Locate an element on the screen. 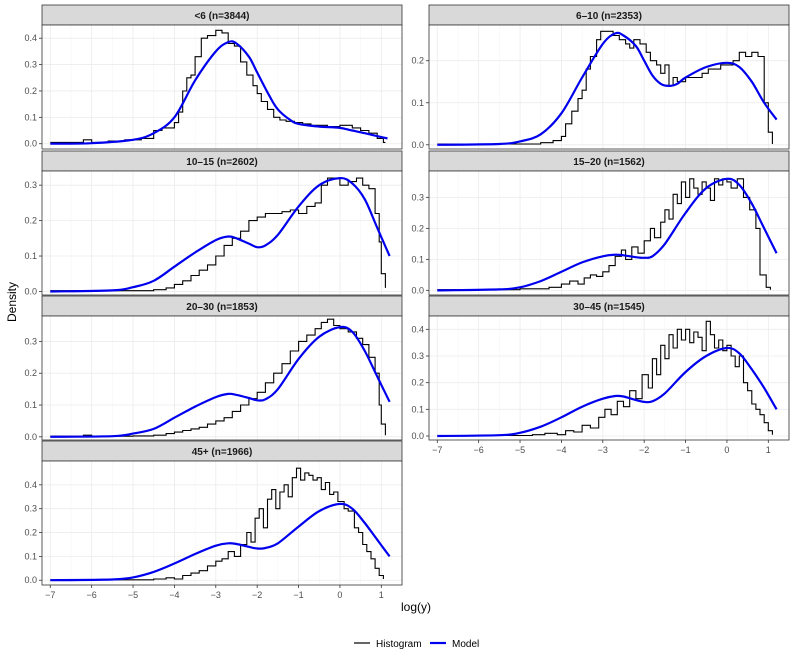 Image resolution: width=797 pixels, height=664 pixels. facet-panel: <6 (n=3844) 0.0 0.1 0.2 0.3 0.4 is located at coordinates (213, 77).